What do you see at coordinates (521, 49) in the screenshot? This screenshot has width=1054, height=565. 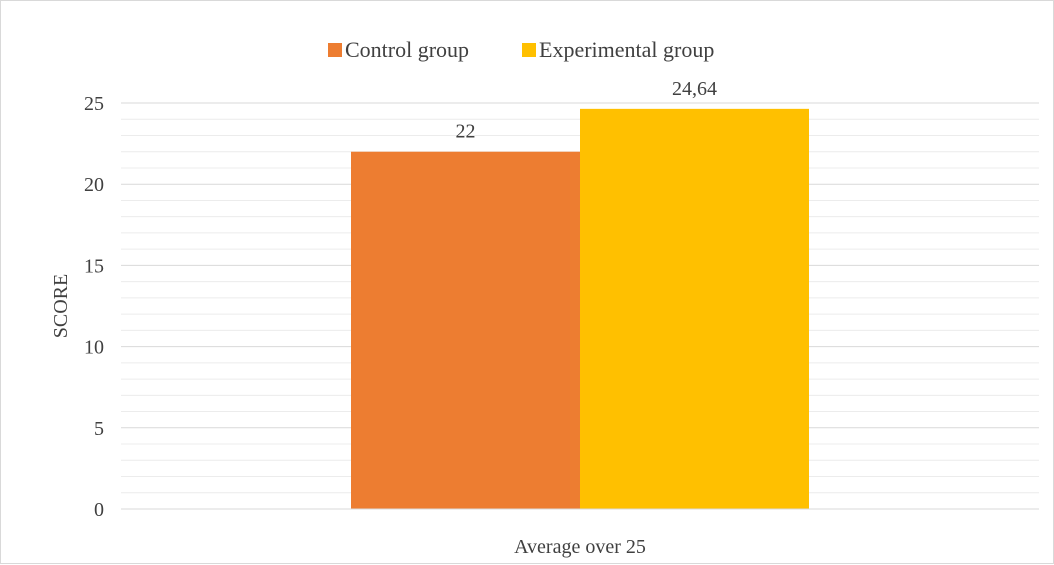 I see `legend: Control group Experimental group` at bounding box center [521, 49].